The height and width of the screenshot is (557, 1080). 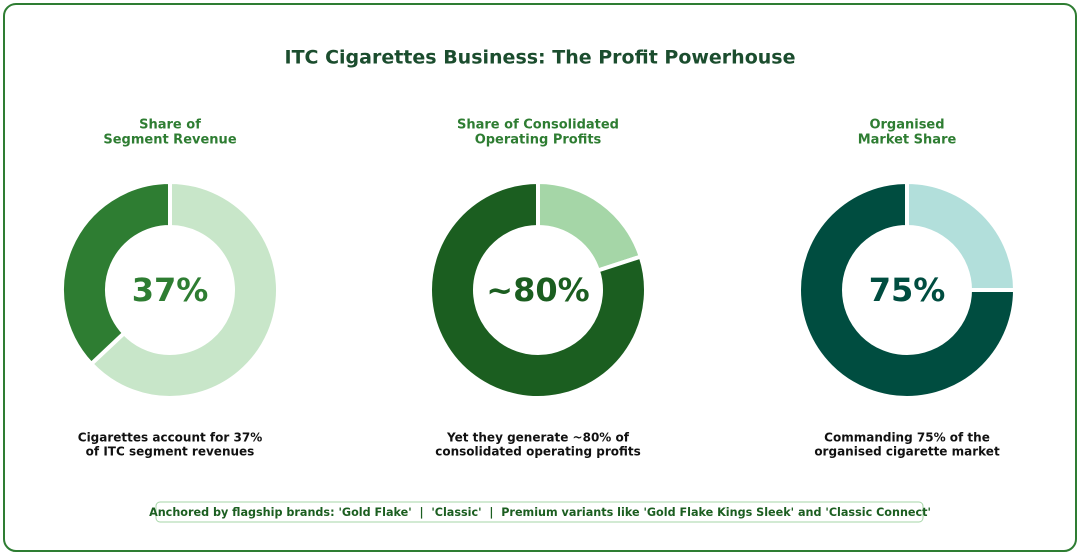 What do you see at coordinates (538, 438) in the screenshot?
I see `caption: Yet they generate ~80% of` at bounding box center [538, 438].